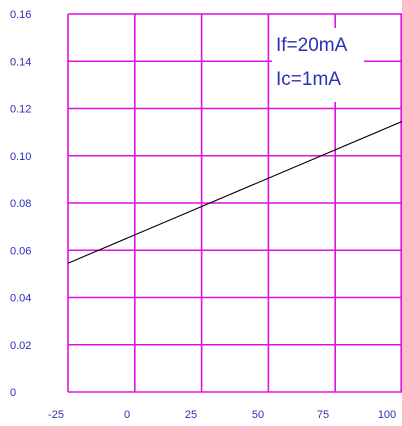  I want to click on x-tick-label: -25, so click(56, 415).